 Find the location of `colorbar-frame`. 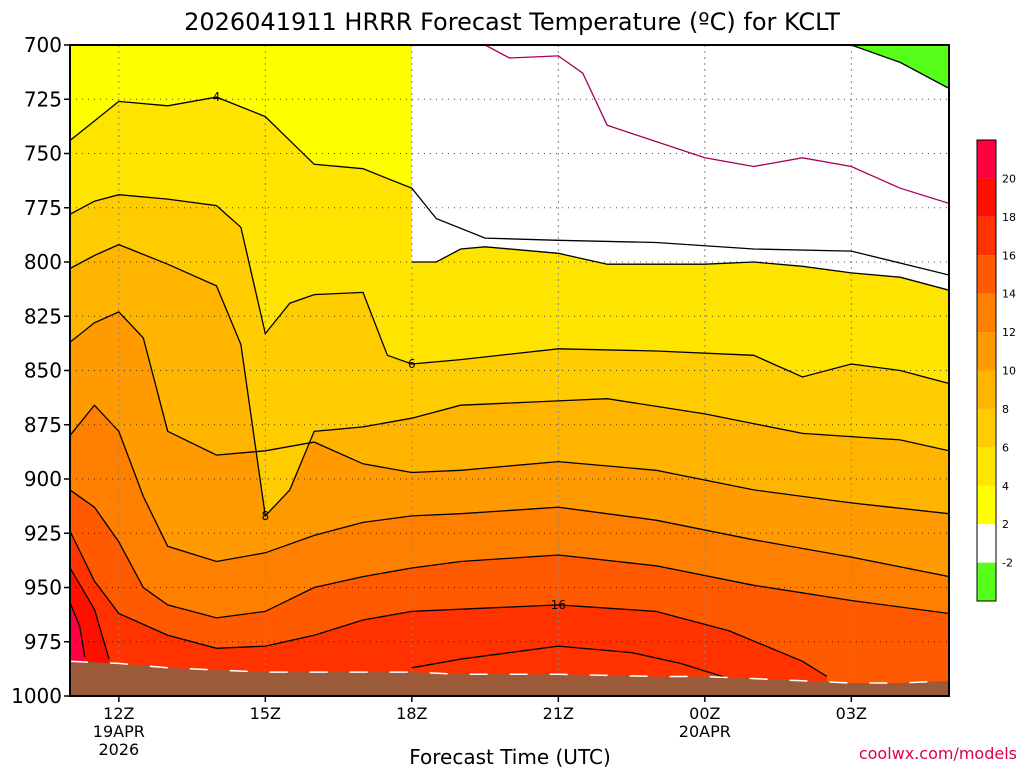

colorbar-frame is located at coordinates (986, 370).